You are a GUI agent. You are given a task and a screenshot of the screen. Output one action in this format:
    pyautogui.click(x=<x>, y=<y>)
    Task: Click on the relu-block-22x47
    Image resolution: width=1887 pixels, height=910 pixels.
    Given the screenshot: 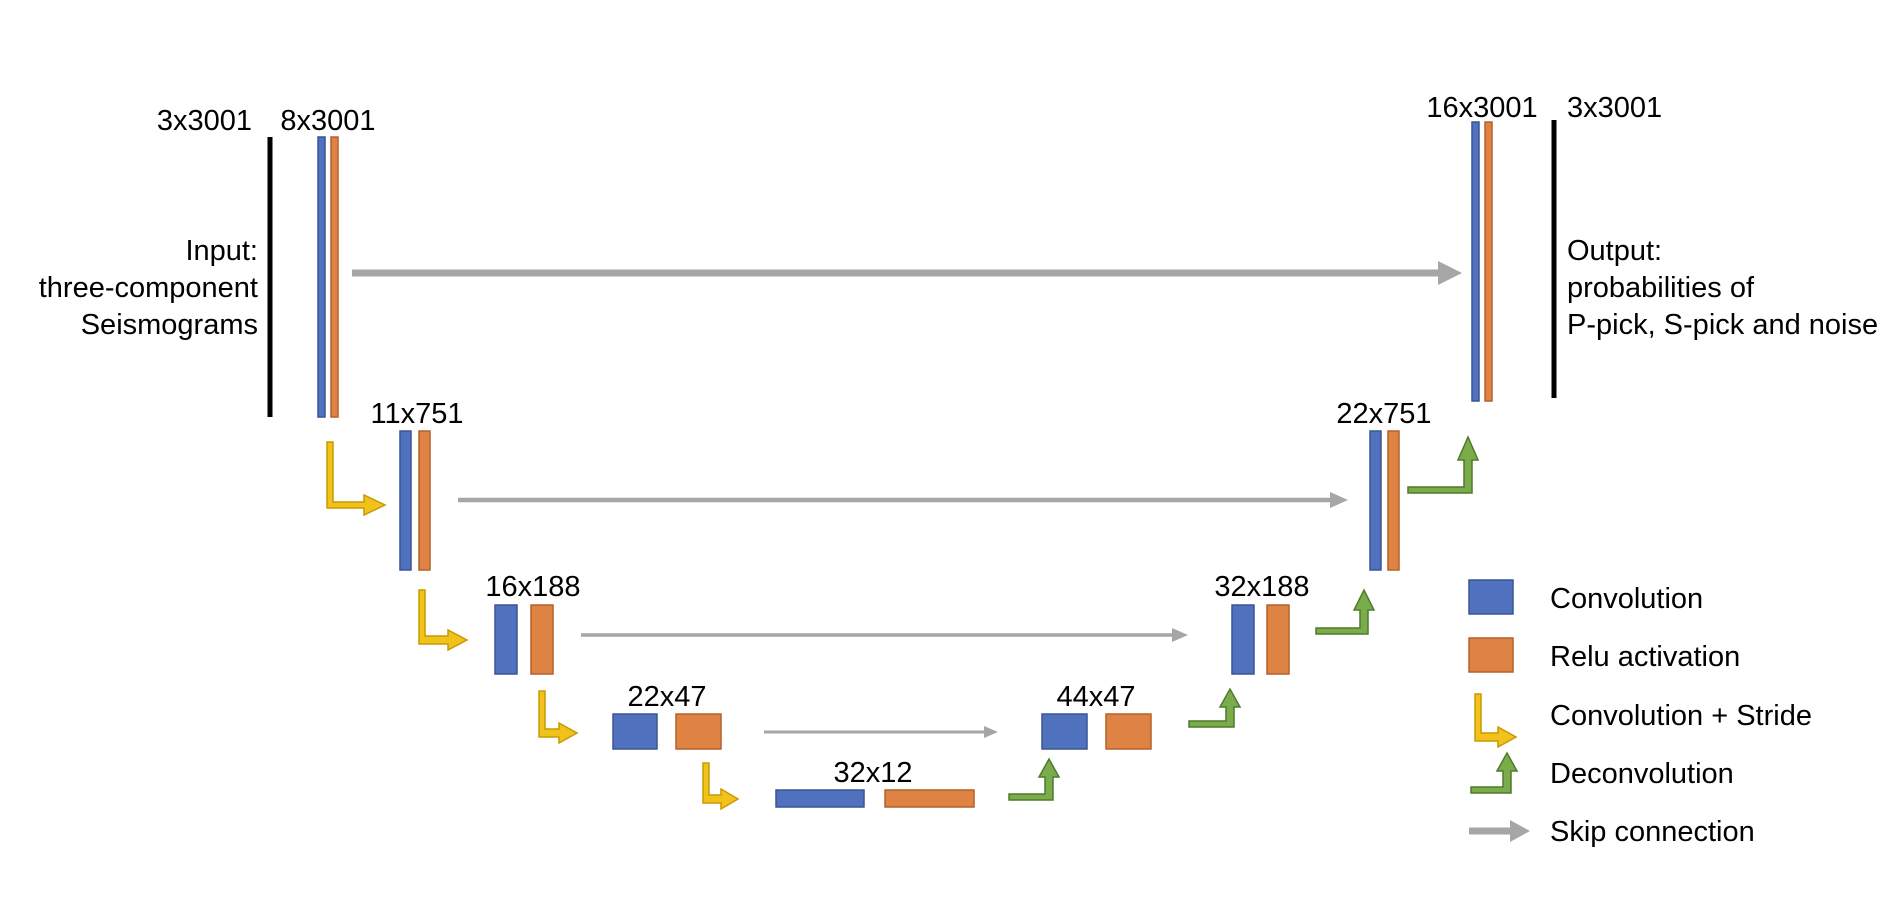 What is the action you would take?
    pyautogui.click(x=698, y=731)
    